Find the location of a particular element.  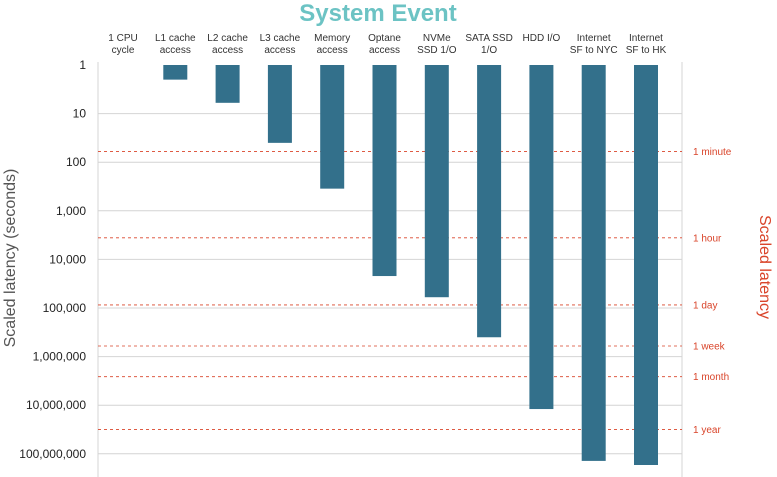

y-tick-label: 10 is located at coordinates (80, 114).